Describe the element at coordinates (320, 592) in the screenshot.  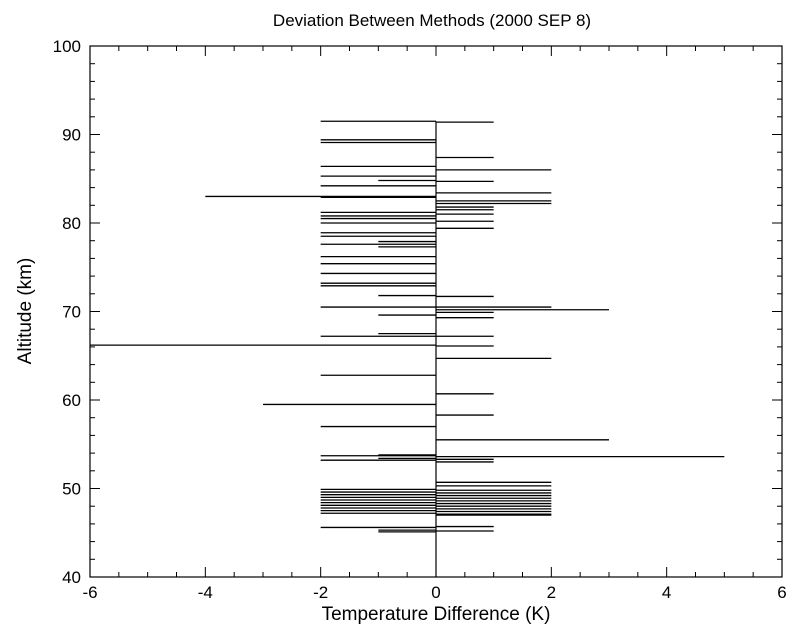
I see `x-tick-label: -2` at that location.